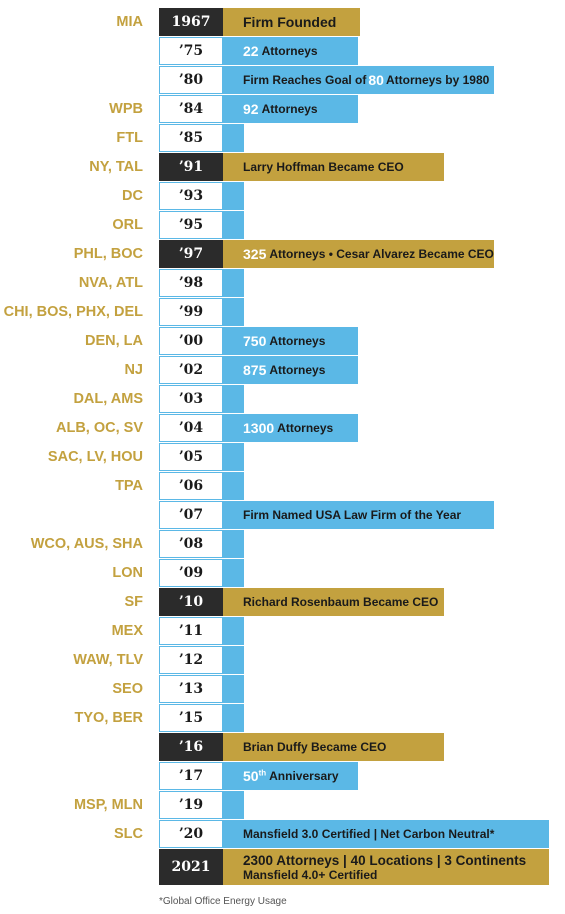 This screenshot has height=914, width=565. I want to click on year-box: ’91, so click(191, 167).